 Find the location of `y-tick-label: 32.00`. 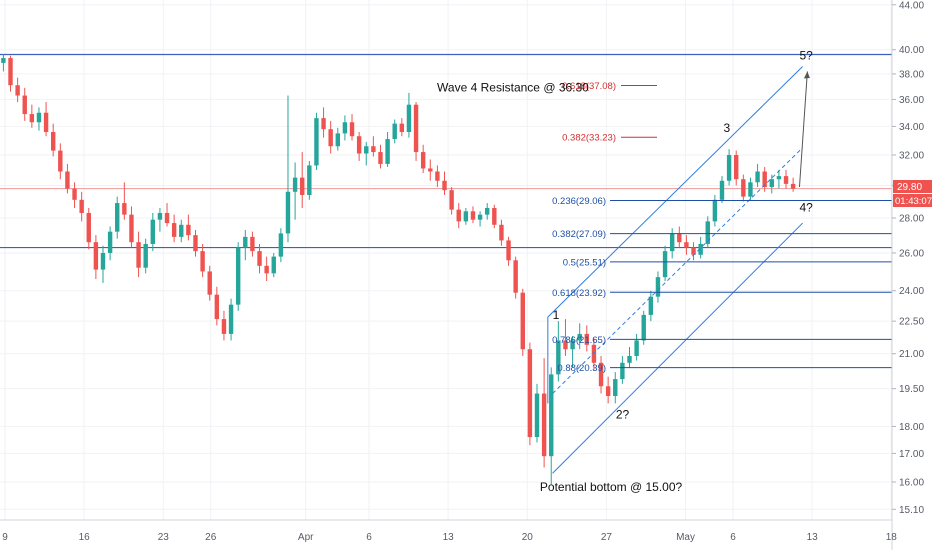

y-tick-label: 32.00 is located at coordinates (911, 156).